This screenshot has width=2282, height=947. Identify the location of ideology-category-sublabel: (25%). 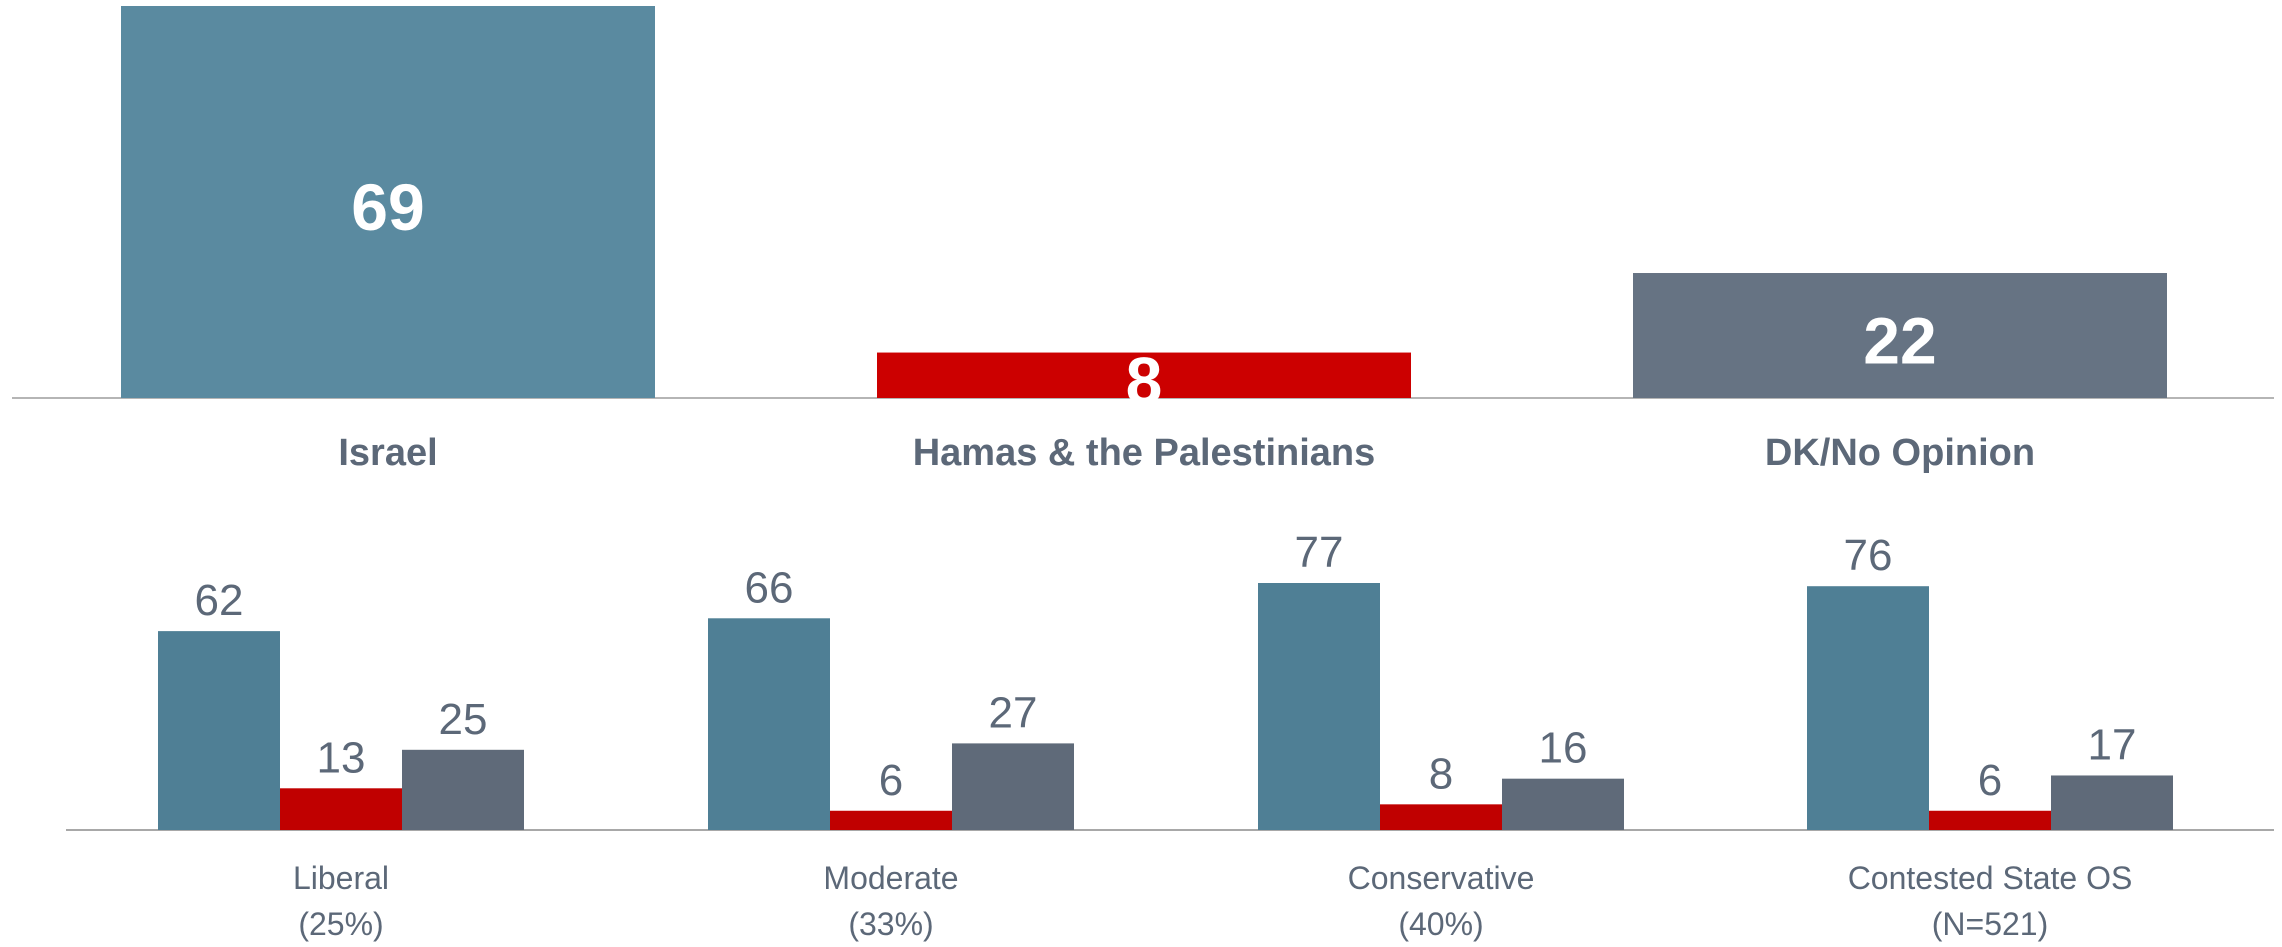
(340, 924).